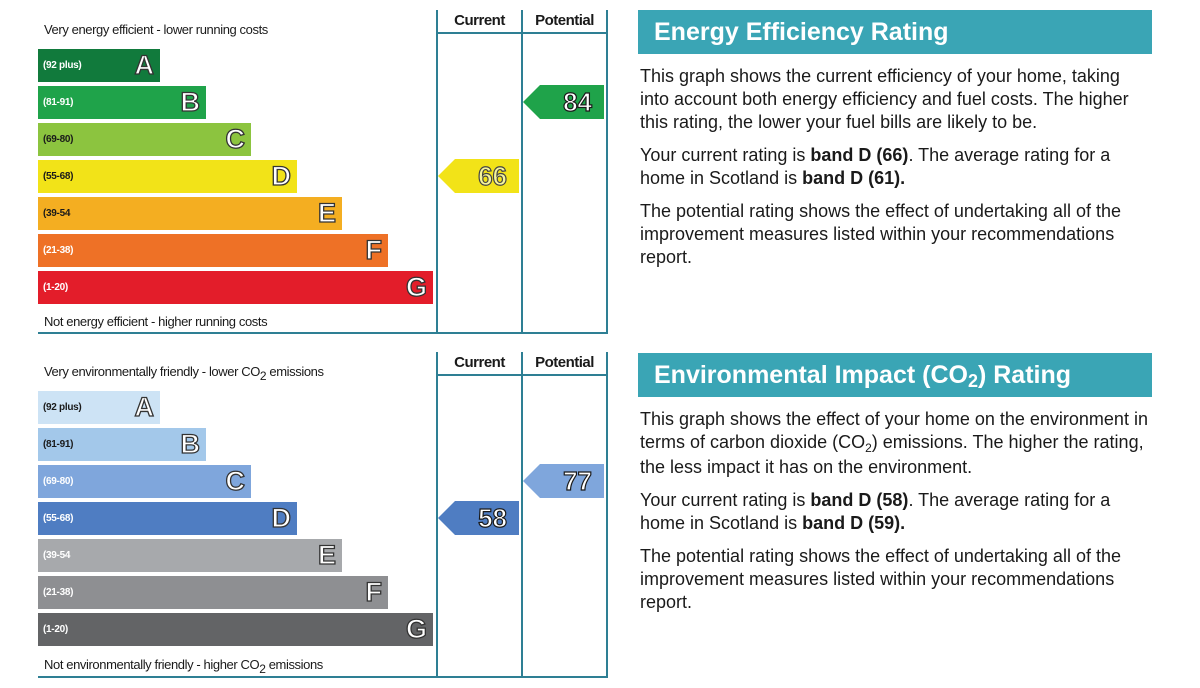  What do you see at coordinates (577, 101) in the screenshot?
I see `potential-rating-value: 84` at bounding box center [577, 101].